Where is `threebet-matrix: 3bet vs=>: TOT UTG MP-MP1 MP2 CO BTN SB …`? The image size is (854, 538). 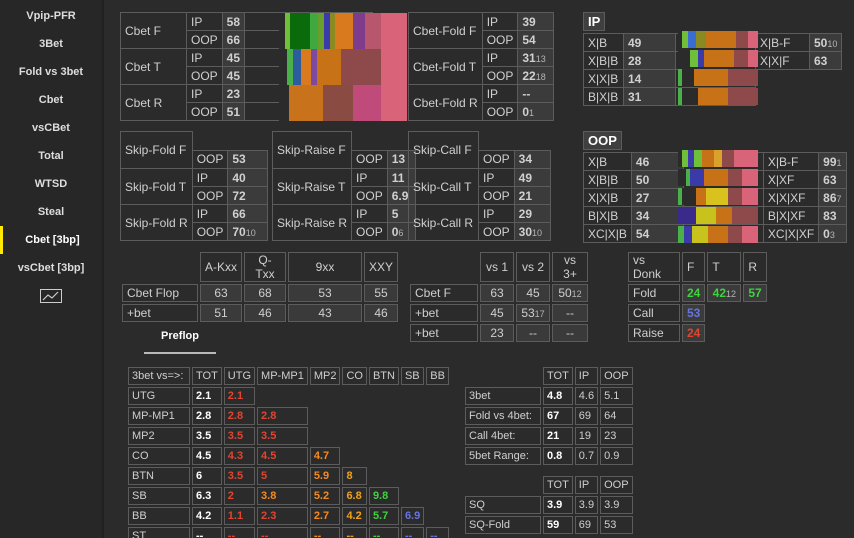
threebet-matrix: 3bet vs=>: TOT UTG MP-MP1 MP2 CO BTN SB … is located at coordinates (288, 451).